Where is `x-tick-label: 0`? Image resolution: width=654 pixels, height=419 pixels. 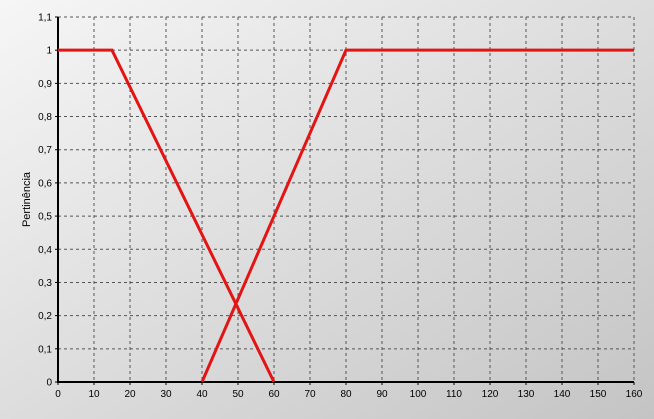 x-tick-label: 0 is located at coordinates (58, 394).